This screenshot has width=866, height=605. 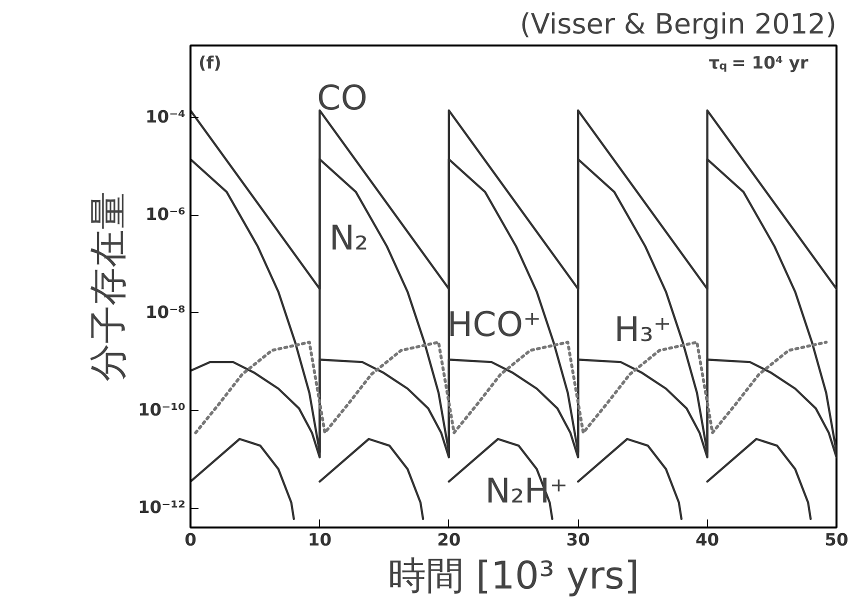 What do you see at coordinates (162, 508) in the screenshot?
I see `y-tick-label: 10⁻¹²` at bounding box center [162, 508].